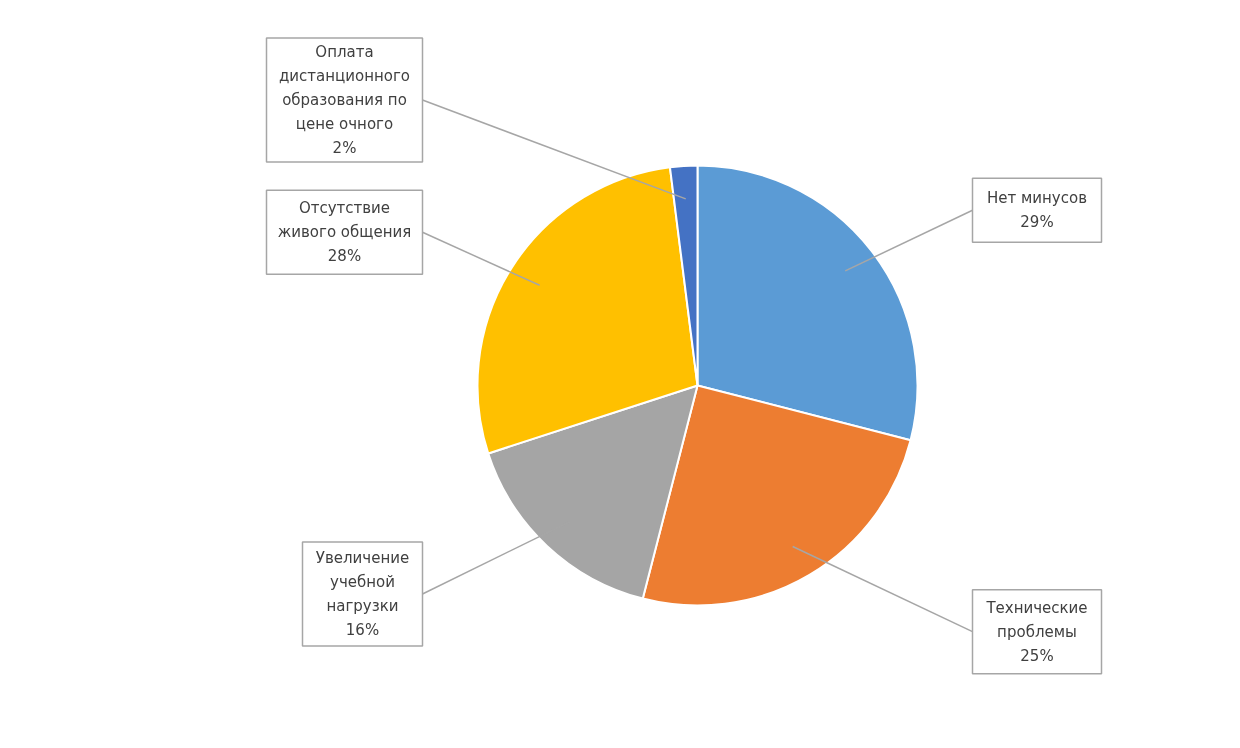 The image size is (1240, 748). Describe the element at coordinates (344, 220) in the screenshot. I see `slice-label: Отсутствие живого общения` at that location.